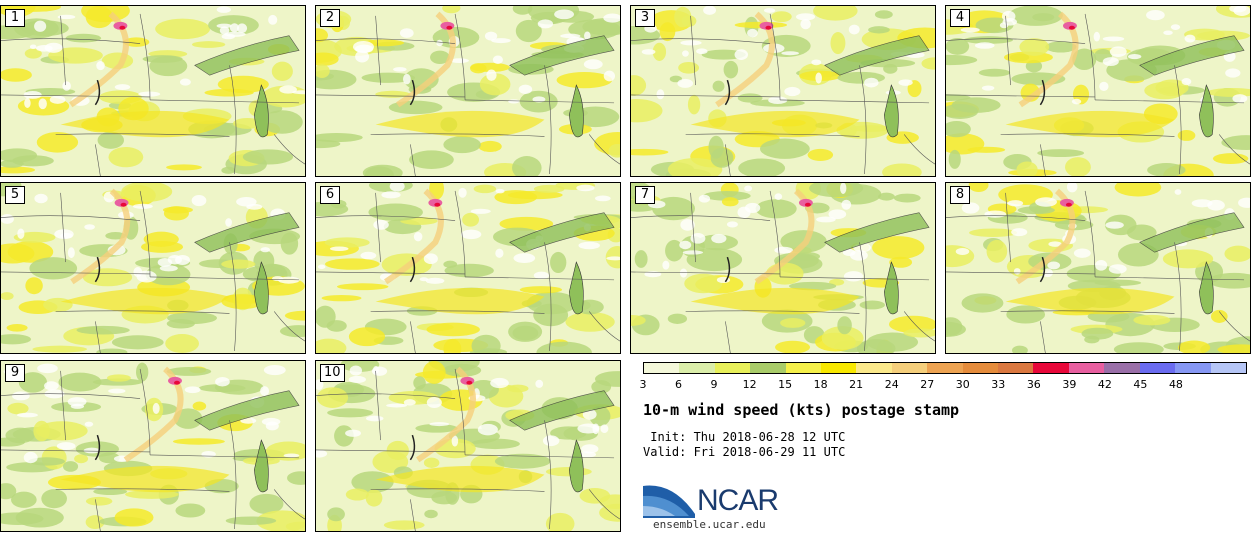  Describe the element at coordinates (643, 384) in the screenshot. I see `colorbar-tick: 3` at that location.